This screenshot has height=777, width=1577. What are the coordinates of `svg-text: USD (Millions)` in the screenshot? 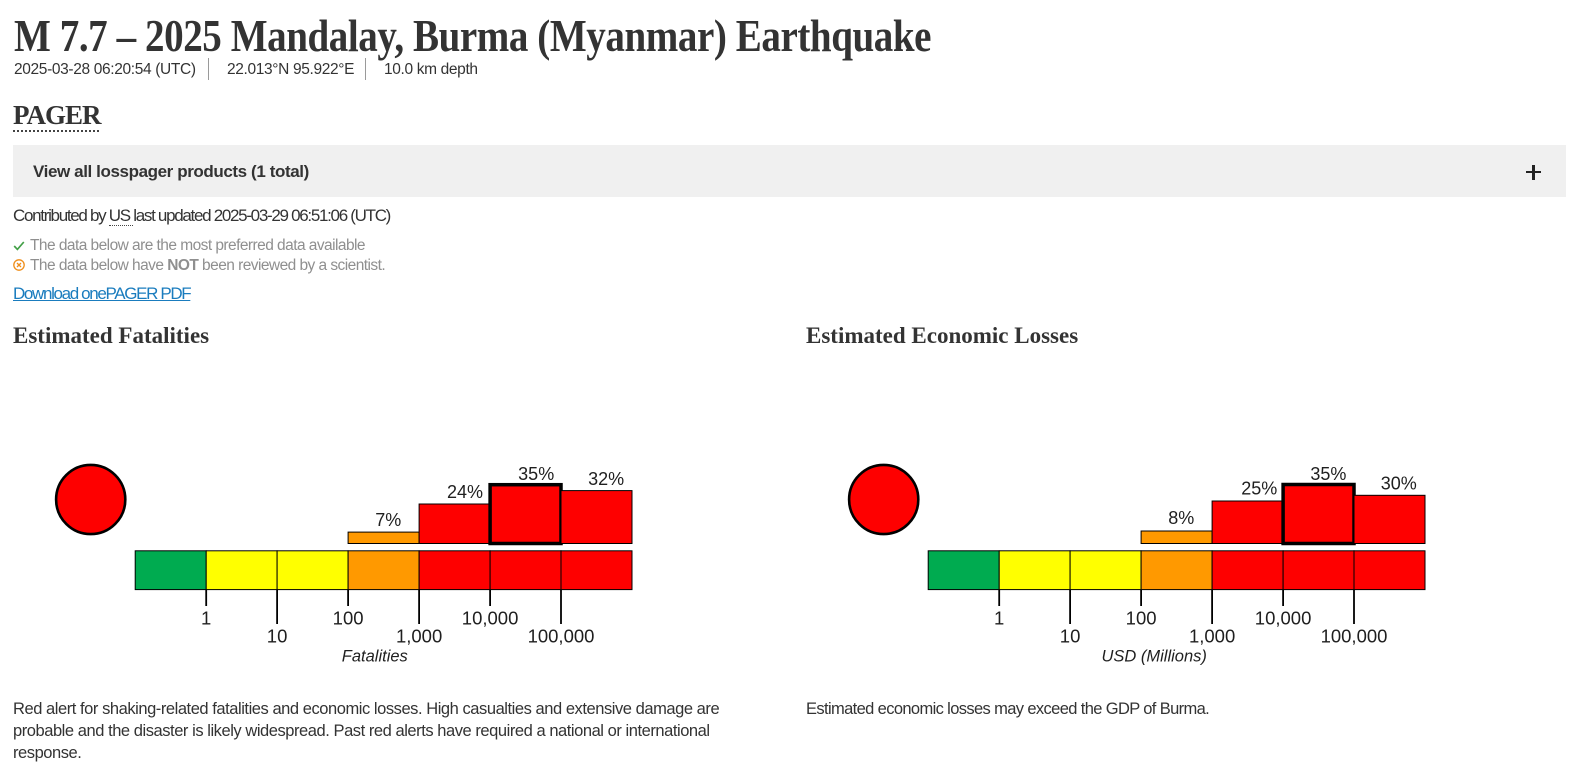 It's located at (1153, 657).